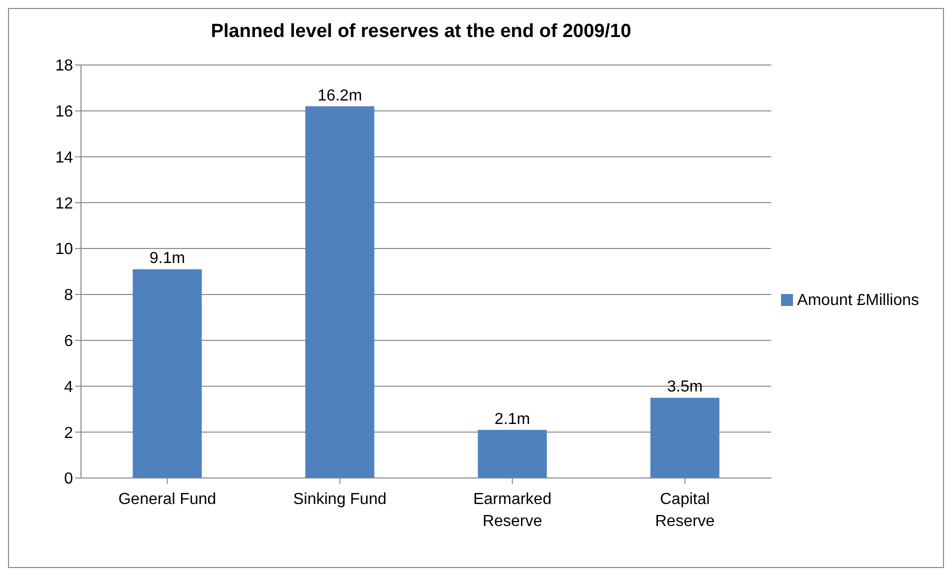 The image size is (952, 578). What do you see at coordinates (167, 259) in the screenshot?
I see `data-label: 9.1m` at bounding box center [167, 259].